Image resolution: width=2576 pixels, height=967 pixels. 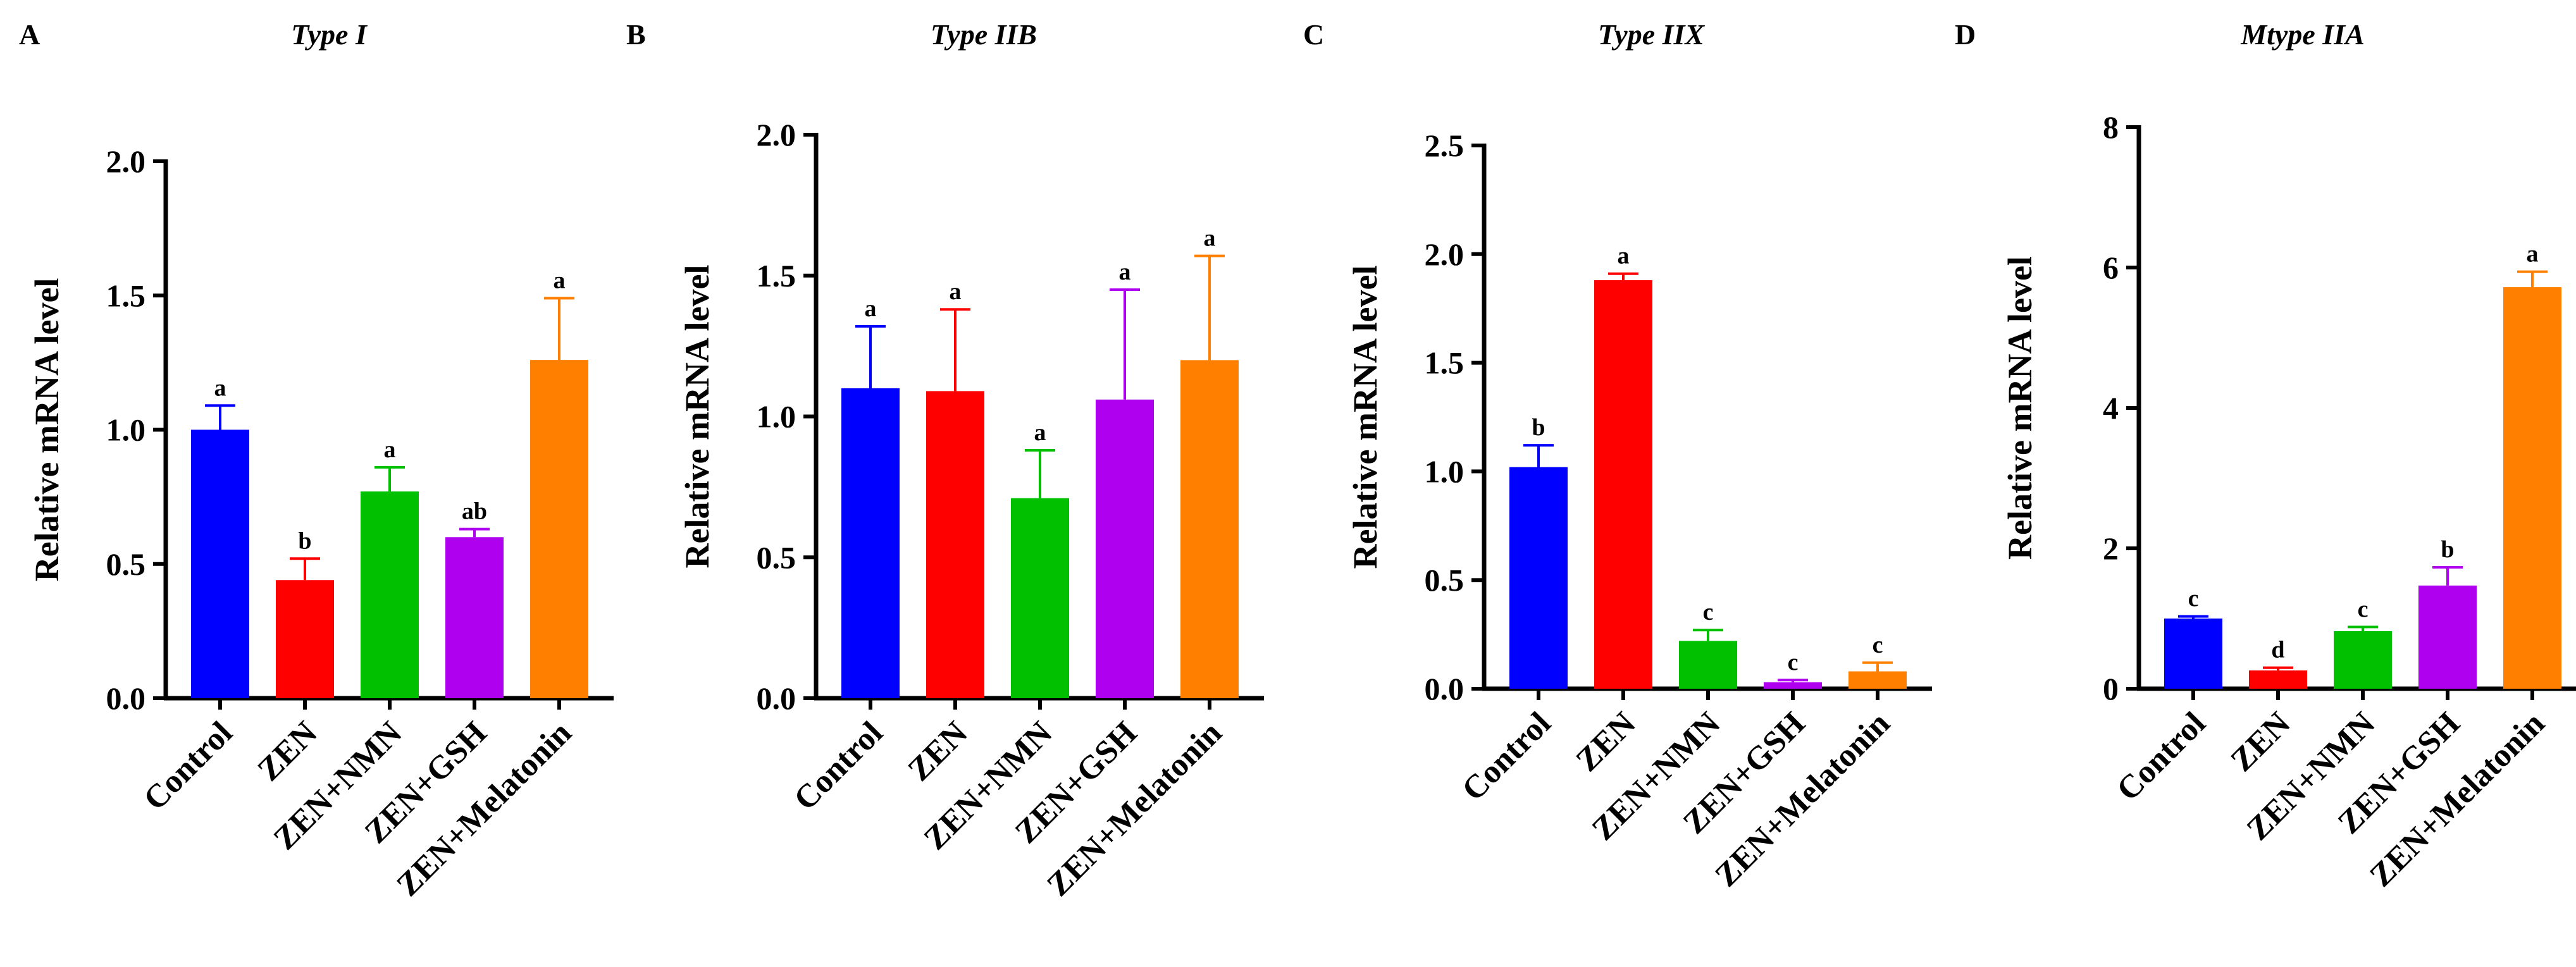 What do you see at coordinates (2303, 34) in the screenshot?
I see `panel-title: Mtype IIA` at bounding box center [2303, 34].